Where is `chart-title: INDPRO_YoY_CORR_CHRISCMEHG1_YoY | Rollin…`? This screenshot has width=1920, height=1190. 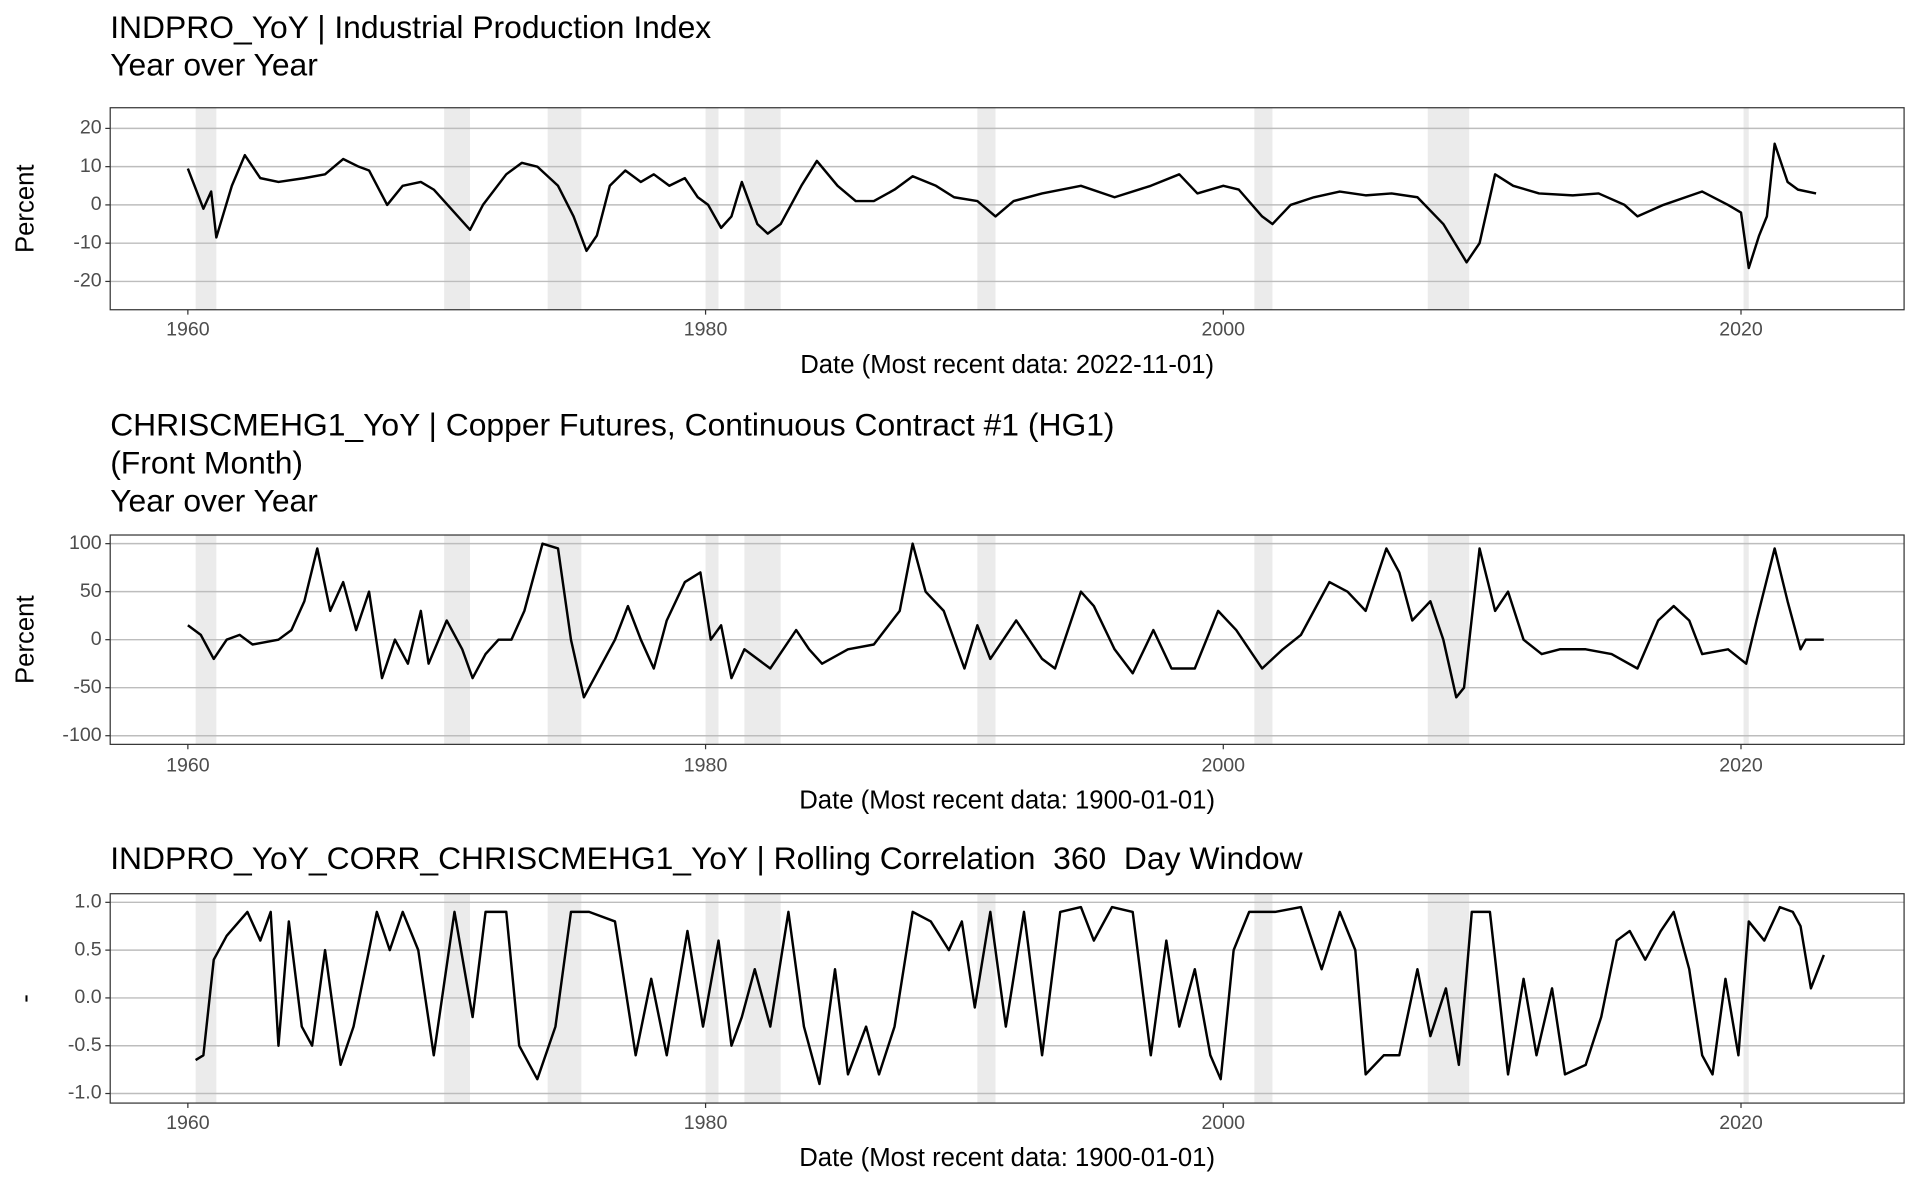 chart-title: INDPRO_YoY_CORR_CHRISCMEHG1_YoY | Rollin… is located at coordinates (706, 858).